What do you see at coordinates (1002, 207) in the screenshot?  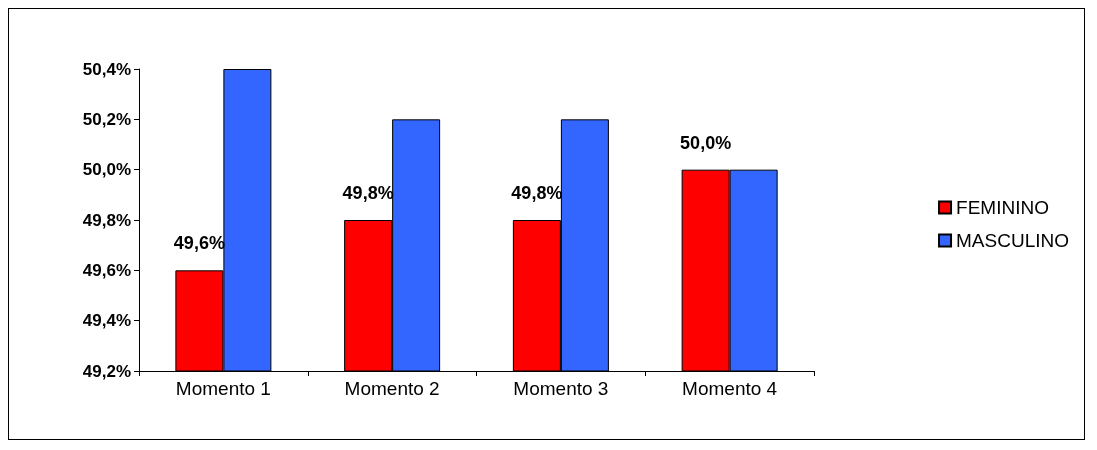 I see `legend-label: FEMININO` at bounding box center [1002, 207].